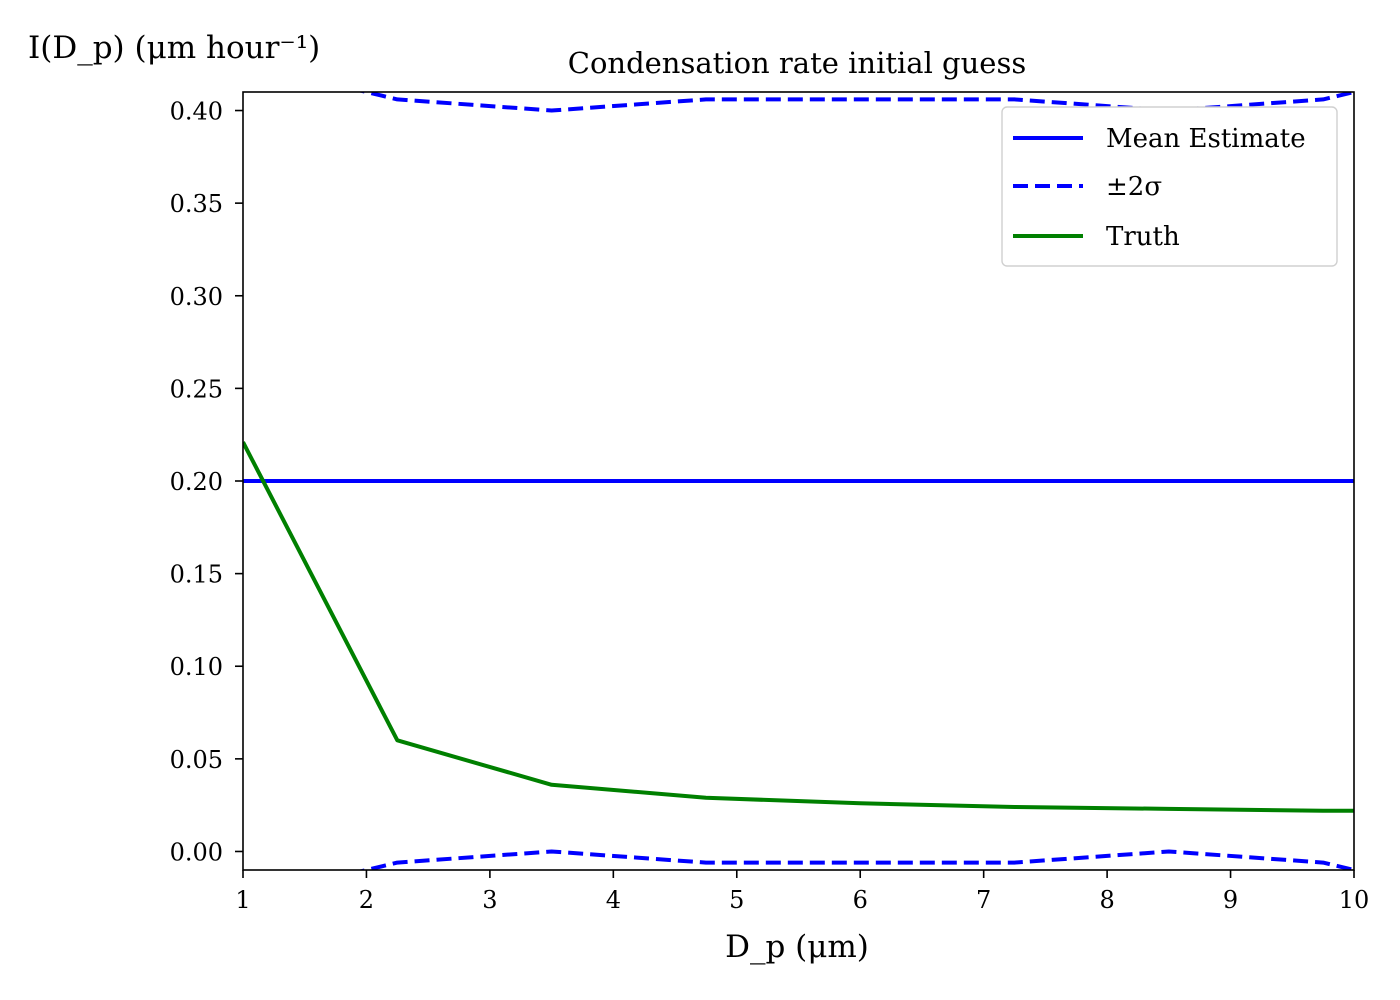 The image size is (1400, 1000). What do you see at coordinates (1206, 139) in the screenshot?
I see `legend-mean-estimate-label: Mean Estimate` at bounding box center [1206, 139].